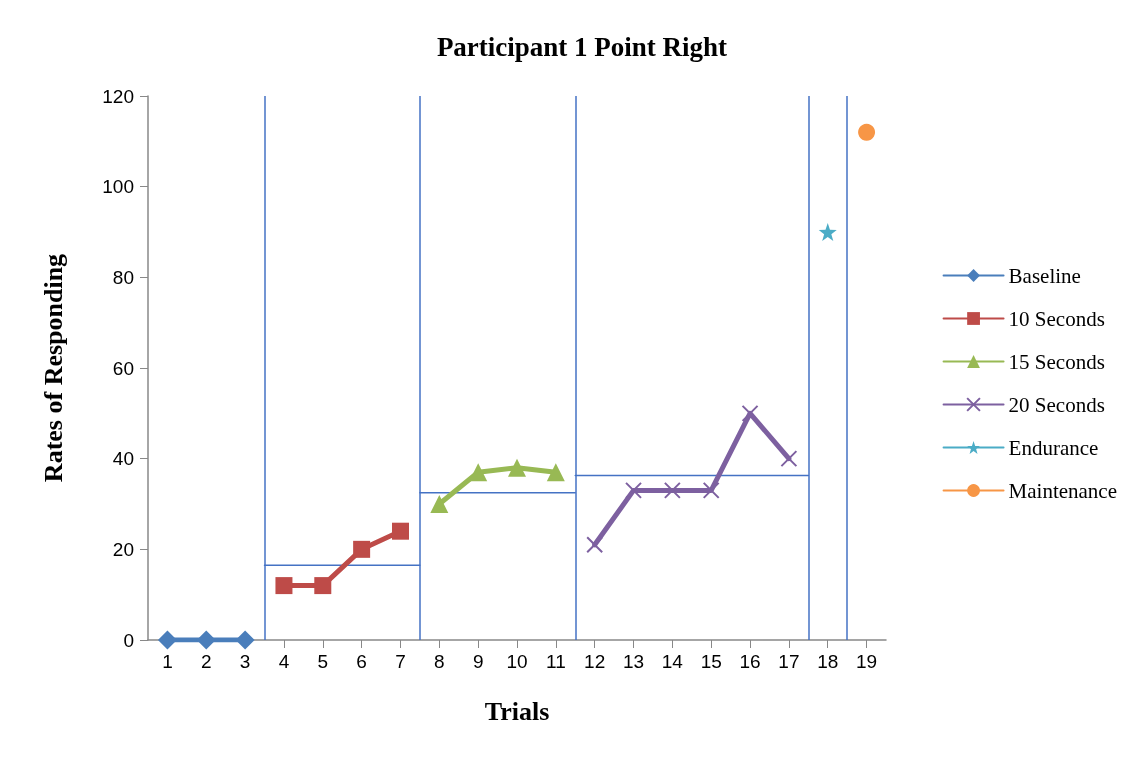  I want to click on x-tick-label: 12, so click(595, 661).